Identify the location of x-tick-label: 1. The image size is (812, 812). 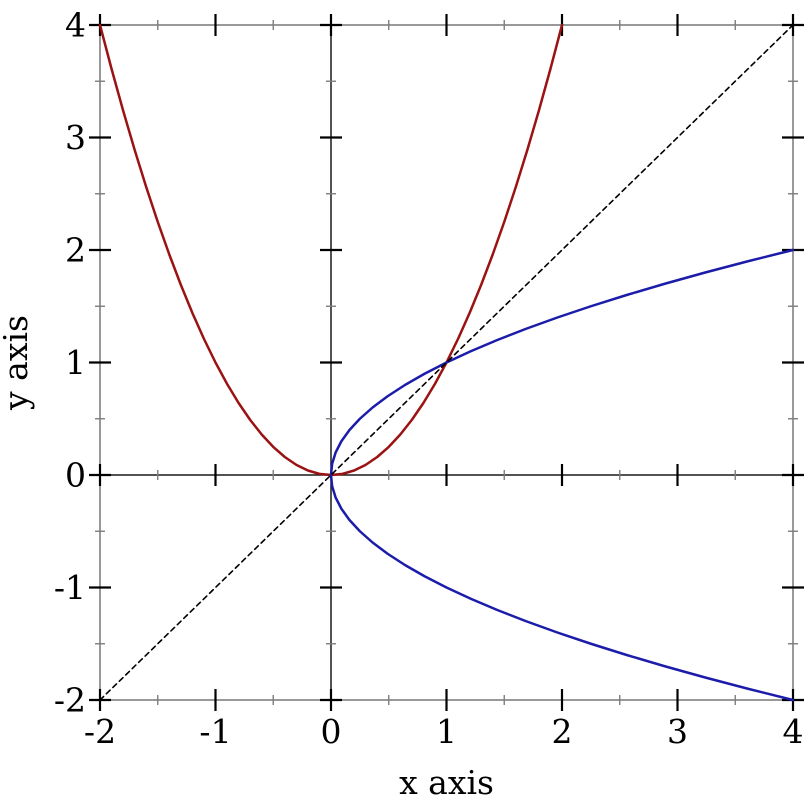
(446, 731).